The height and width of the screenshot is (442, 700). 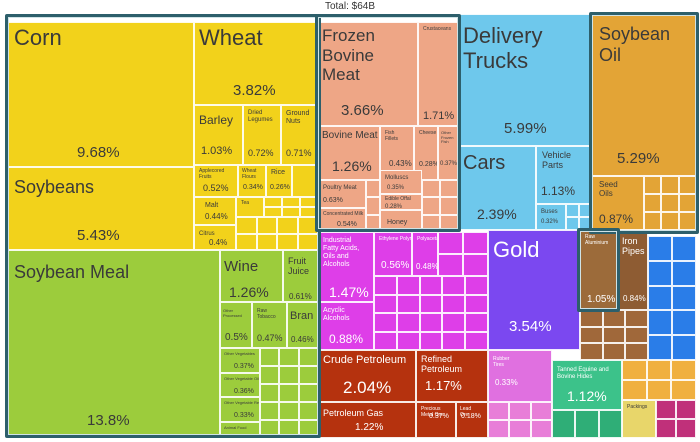 What do you see at coordinates (367, 376) in the screenshot?
I see `tile-crude-petroleum: Crude Petroleum 2.04%` at bounding box center [367, 376].